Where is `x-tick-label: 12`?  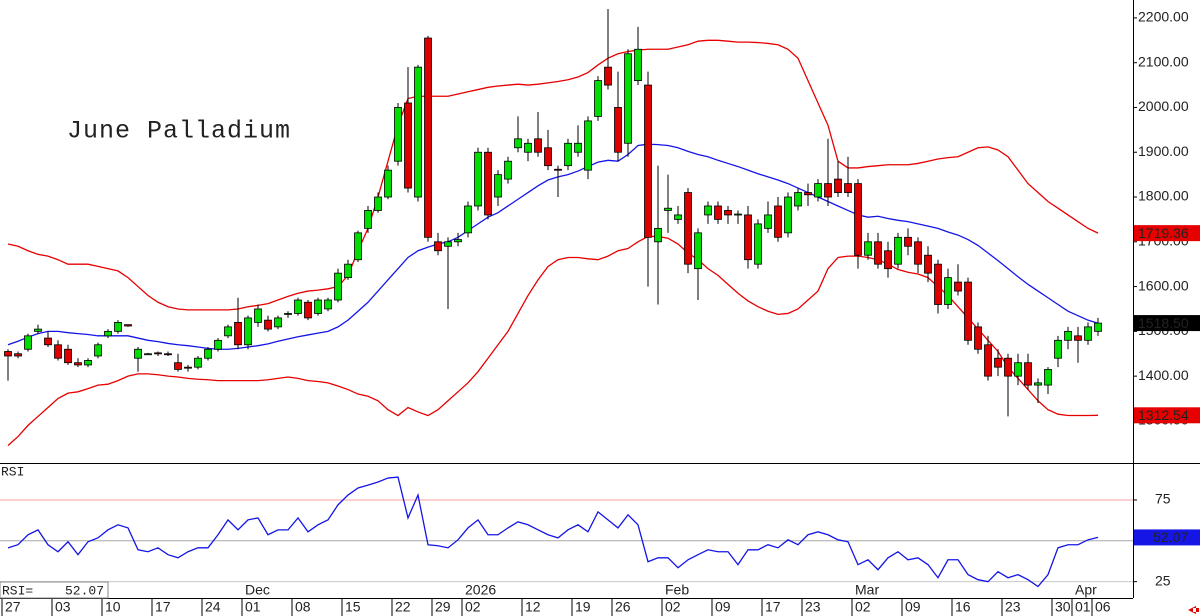 x-tick-label: 12 is located at coordinates (533, 607).